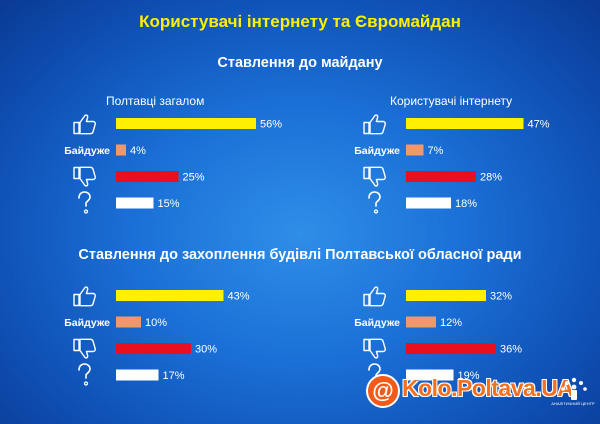  I want to click on value-label-0-3: 15%, so click(169, 204).